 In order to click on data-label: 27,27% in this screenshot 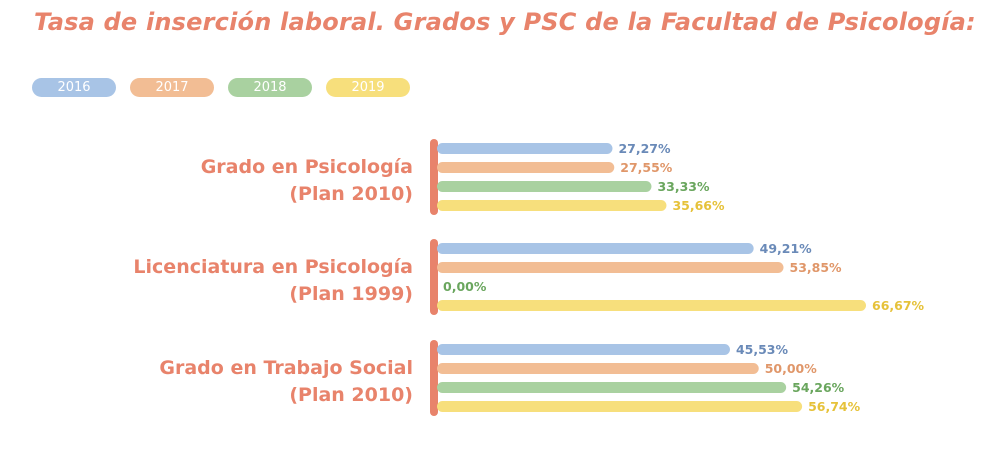, I will do `click(644, 148)`.